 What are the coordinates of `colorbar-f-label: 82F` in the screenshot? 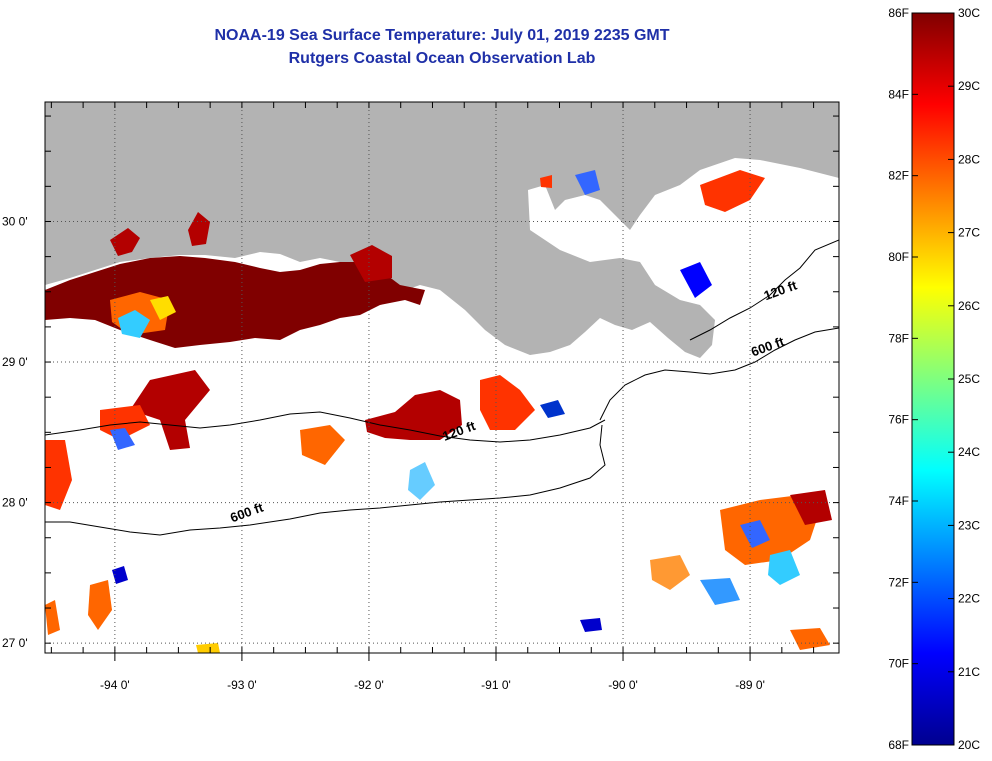 It's located at (898, 176).